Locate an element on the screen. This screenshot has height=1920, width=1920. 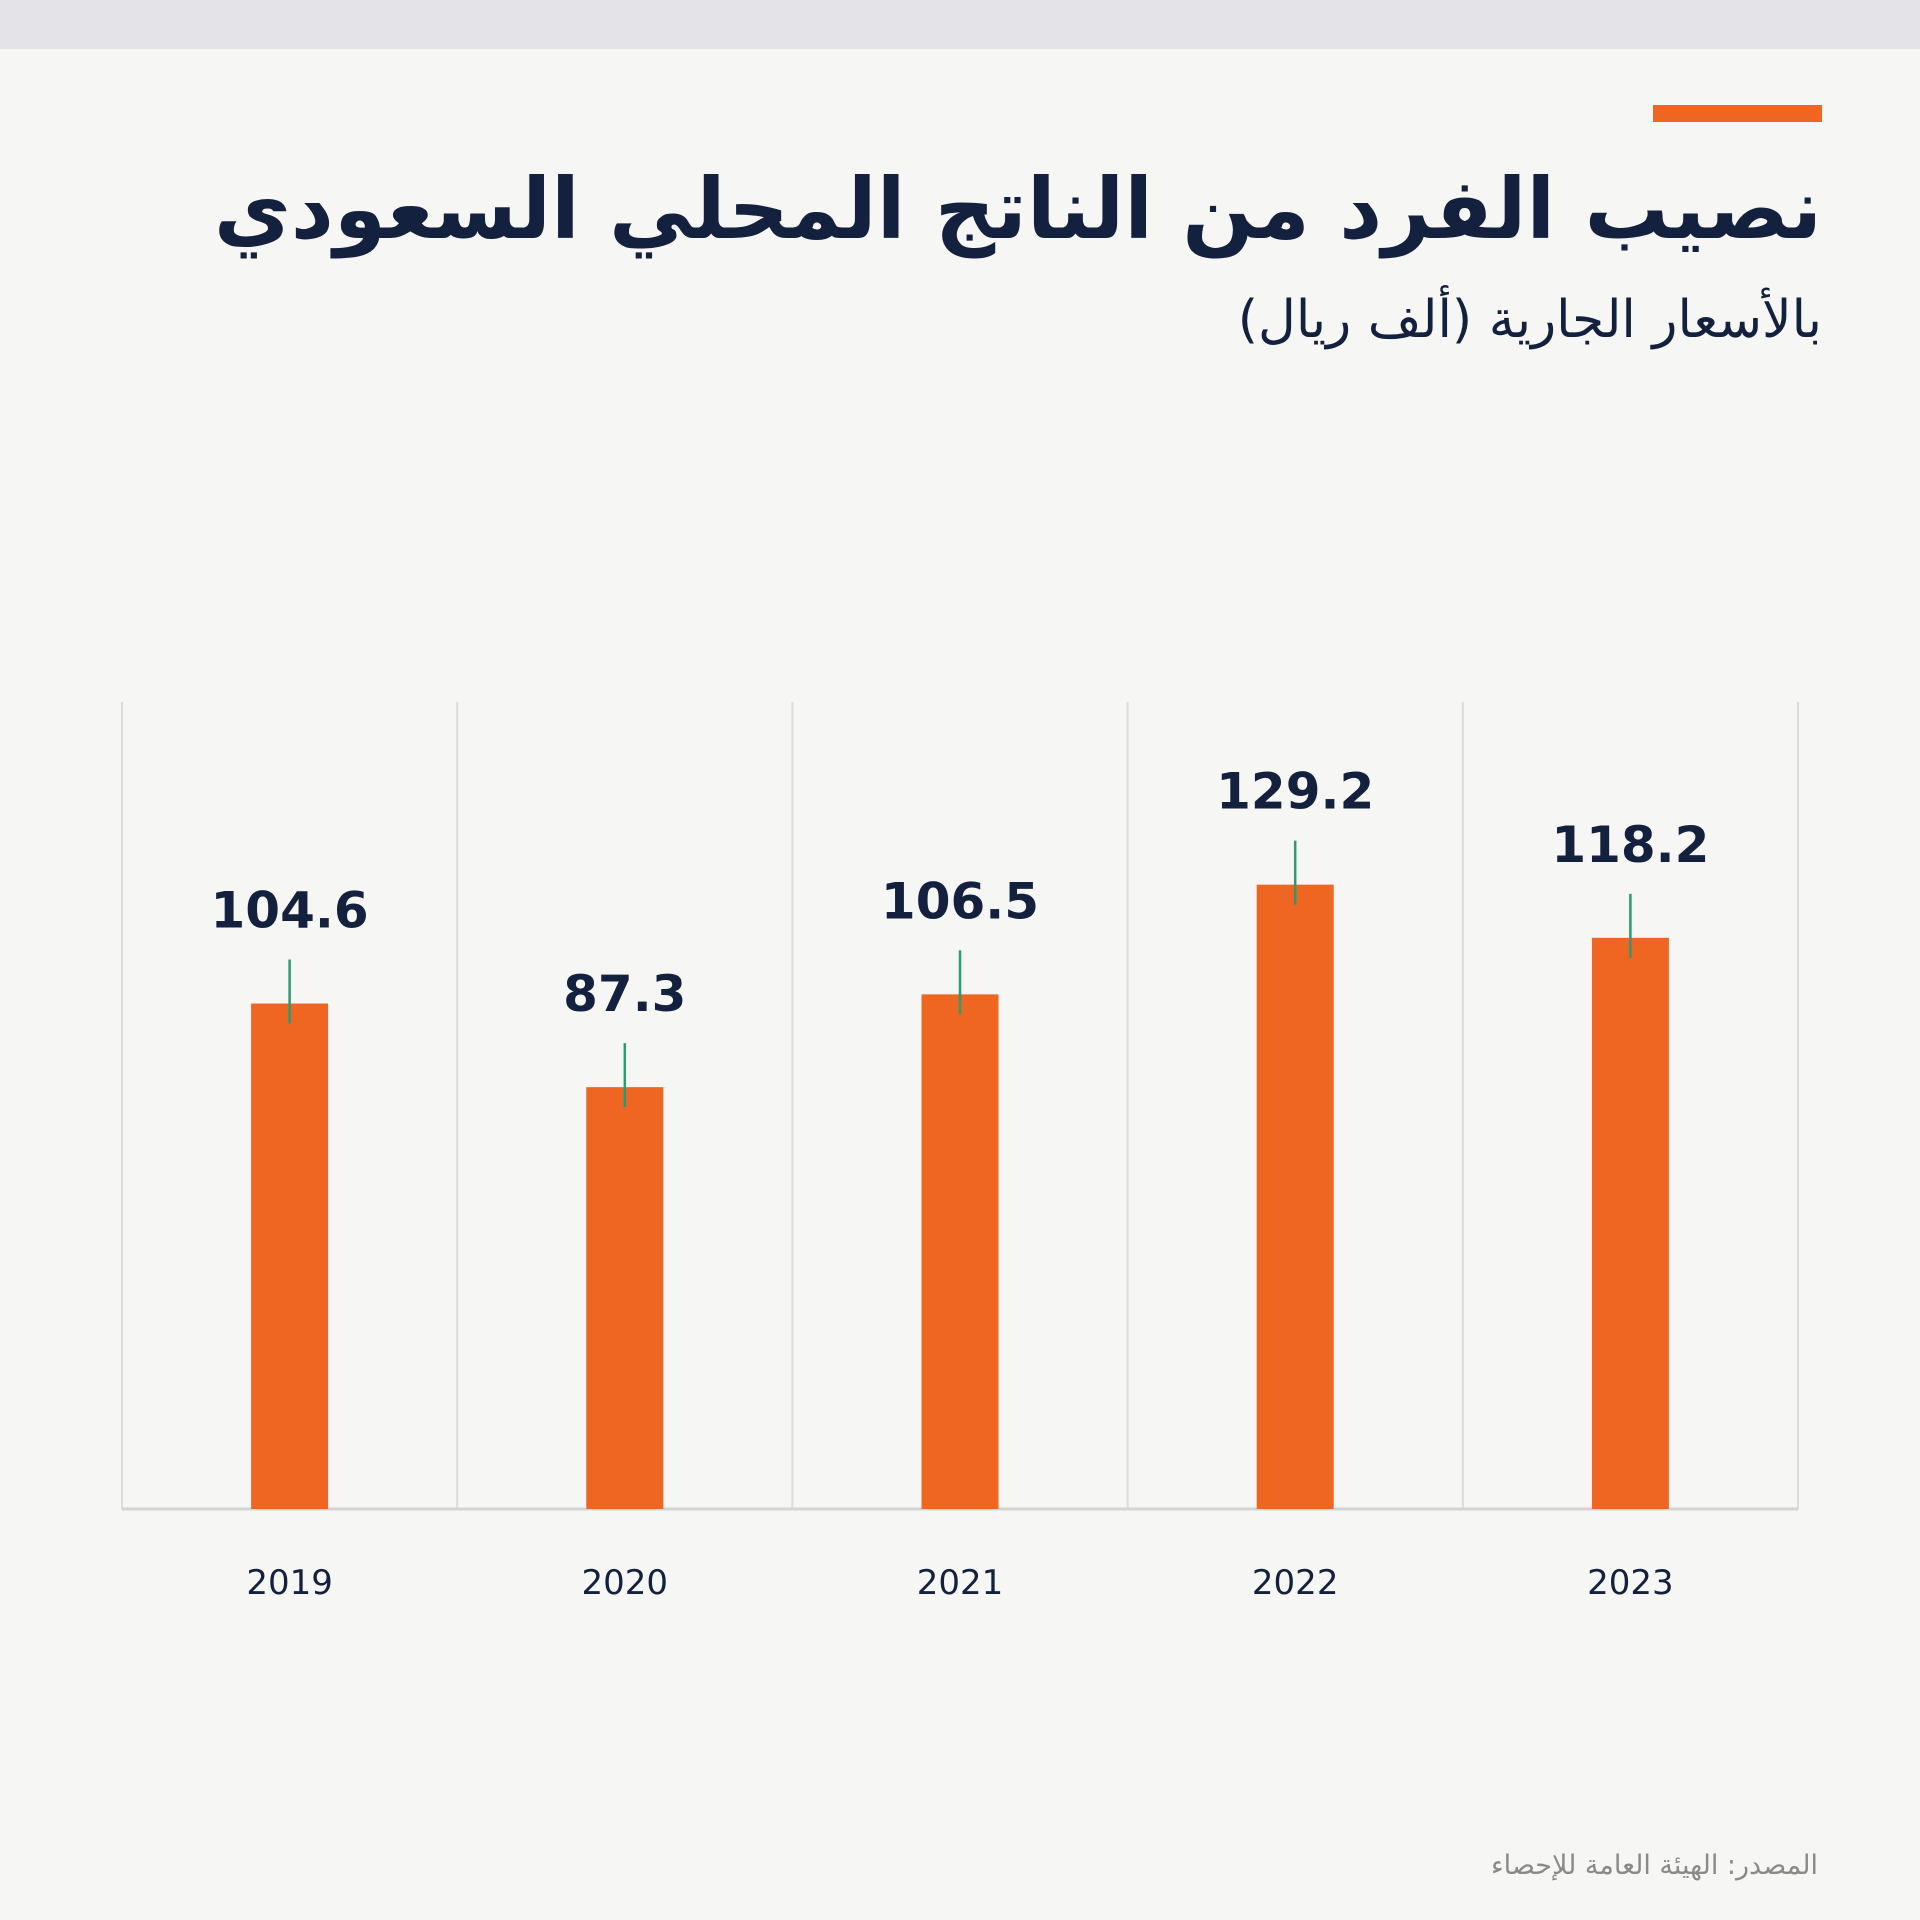
x-tick-label: 2021 is located at coordinates (960, 1583).